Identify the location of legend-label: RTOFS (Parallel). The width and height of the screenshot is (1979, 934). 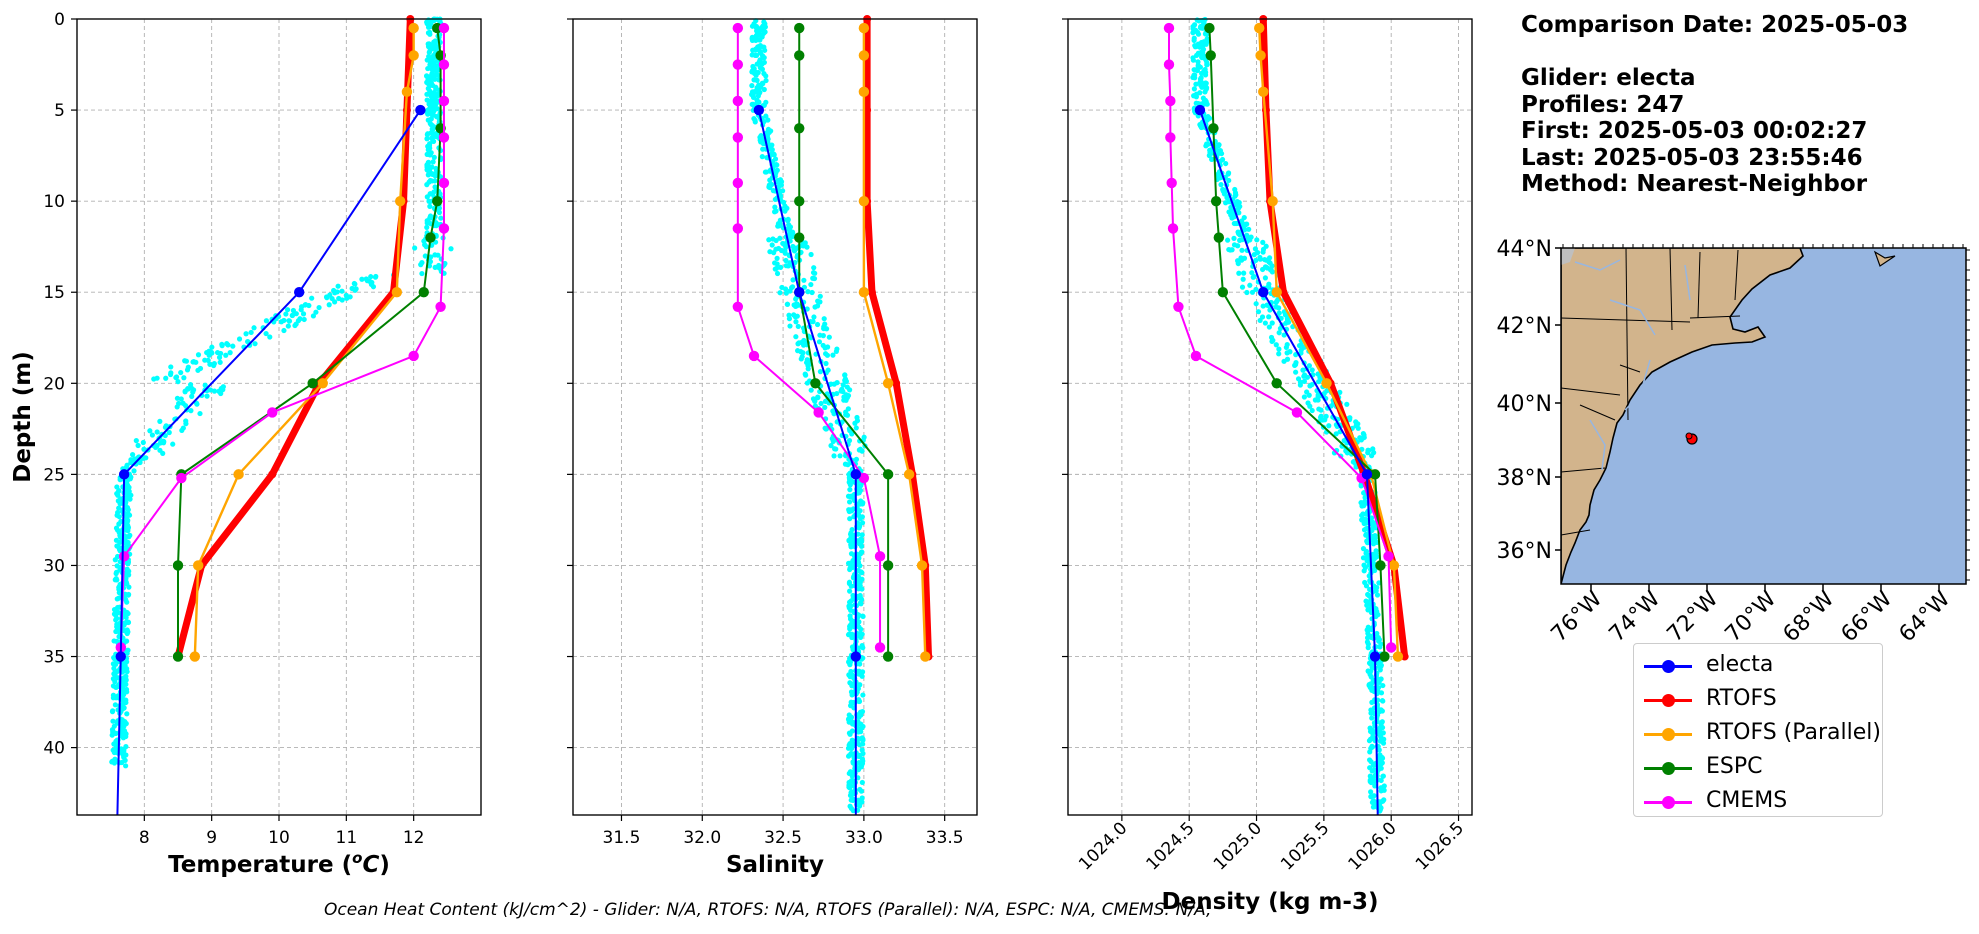
(1793, 732).